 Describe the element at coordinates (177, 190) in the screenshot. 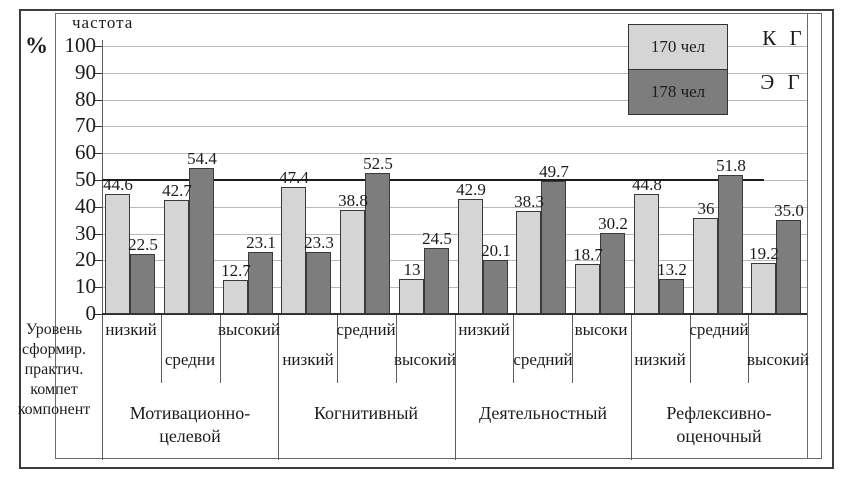

I see `bar-value-label: 42.7` at that location.